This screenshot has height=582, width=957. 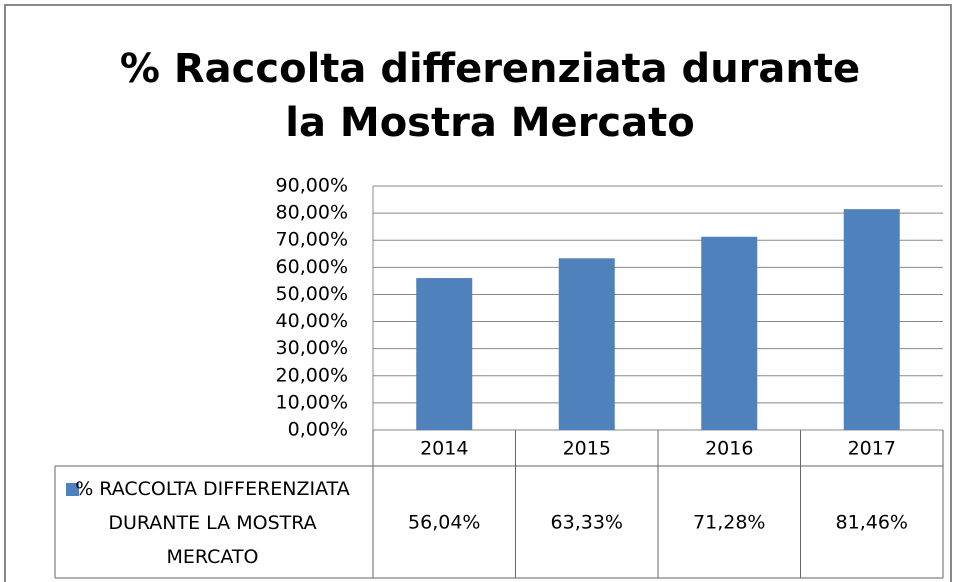 I want to click on y-tick-label: 70,00%, so click(x=312, y=240).